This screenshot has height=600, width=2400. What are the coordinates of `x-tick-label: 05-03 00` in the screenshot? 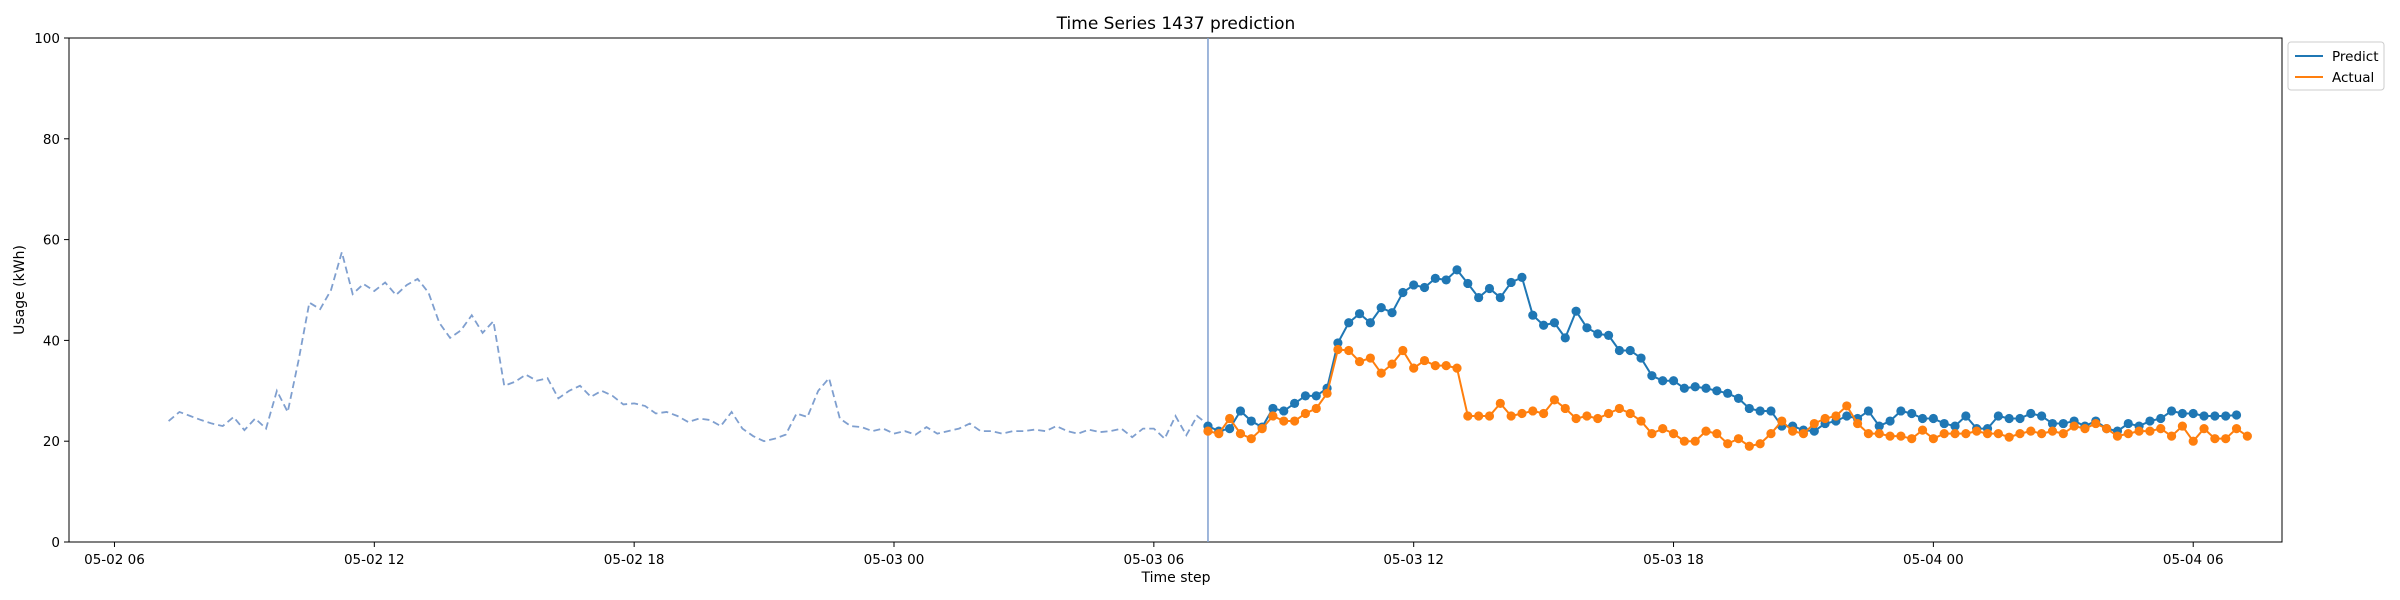 It's located at (894, 560).